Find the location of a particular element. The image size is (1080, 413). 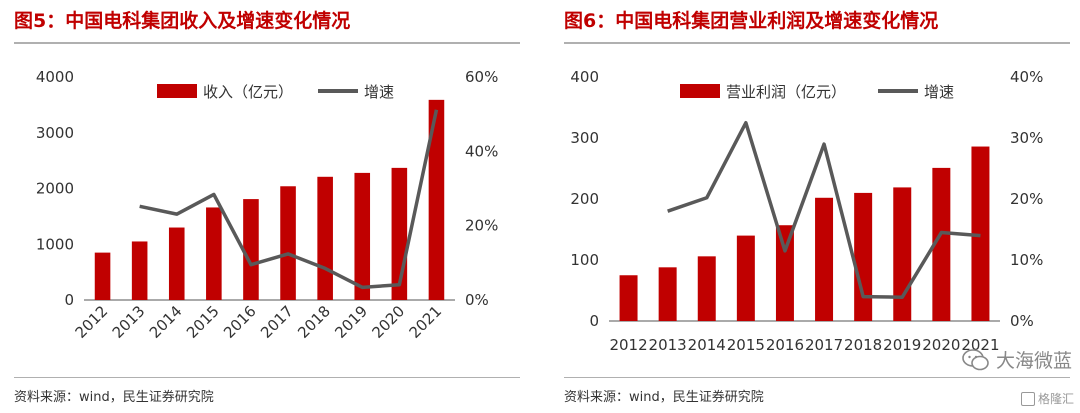

left-title-divider is located at coordinates (267, 43).